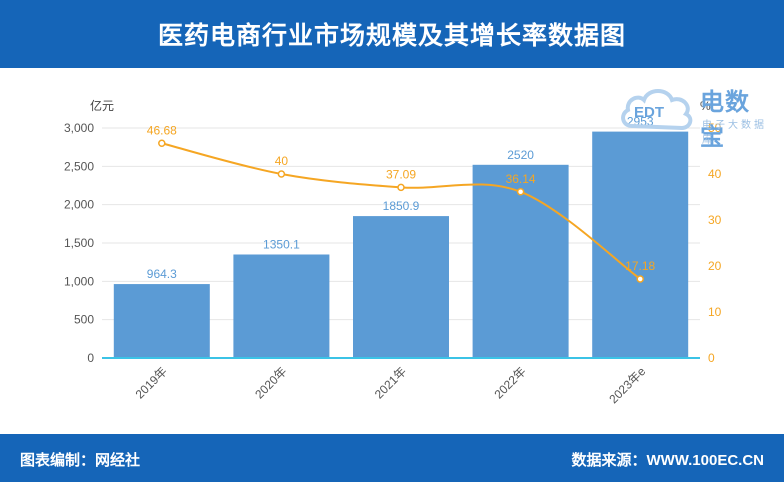 The image size is (784, 482). I want to click on x-tick-label: 2023年e, so click(627, 385).